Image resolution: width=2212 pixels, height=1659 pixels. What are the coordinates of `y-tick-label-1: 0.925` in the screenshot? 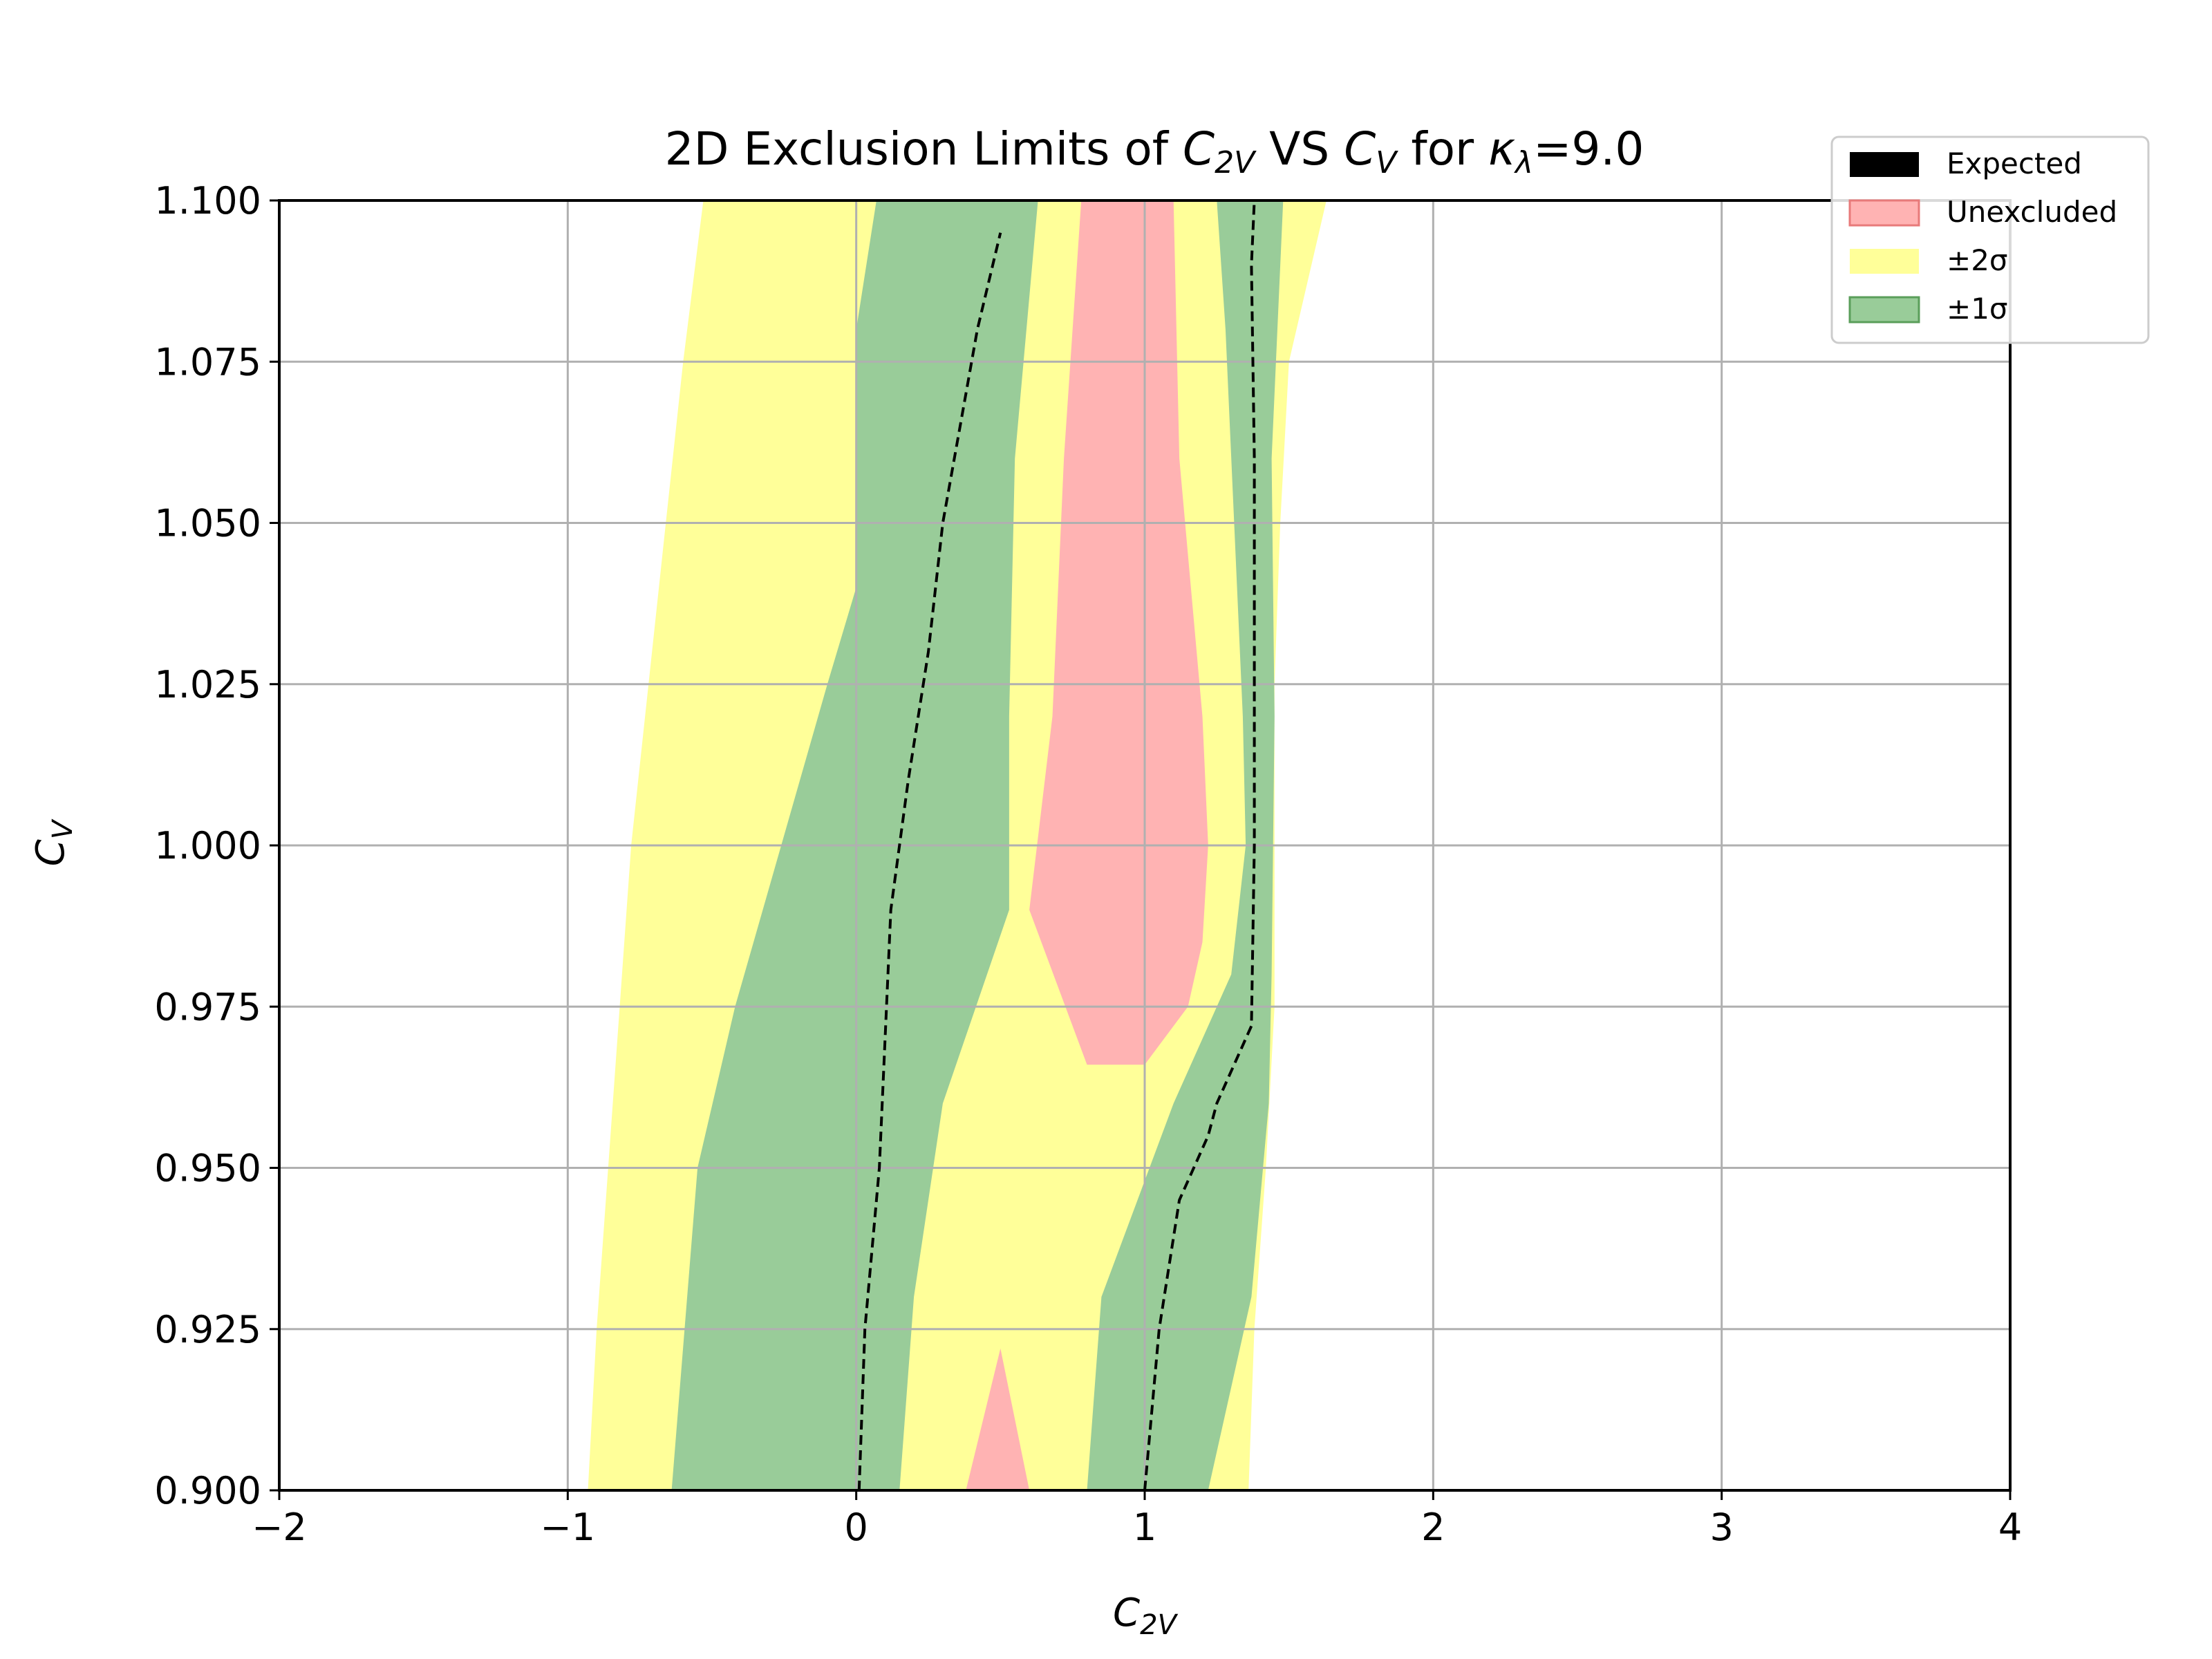 It's located at (208, 1330).